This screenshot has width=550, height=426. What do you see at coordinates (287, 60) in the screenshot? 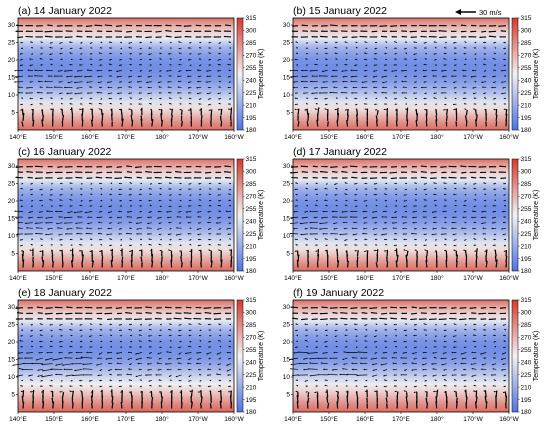
I see `y-tick-label: 20` at bounding box center [287, 60].